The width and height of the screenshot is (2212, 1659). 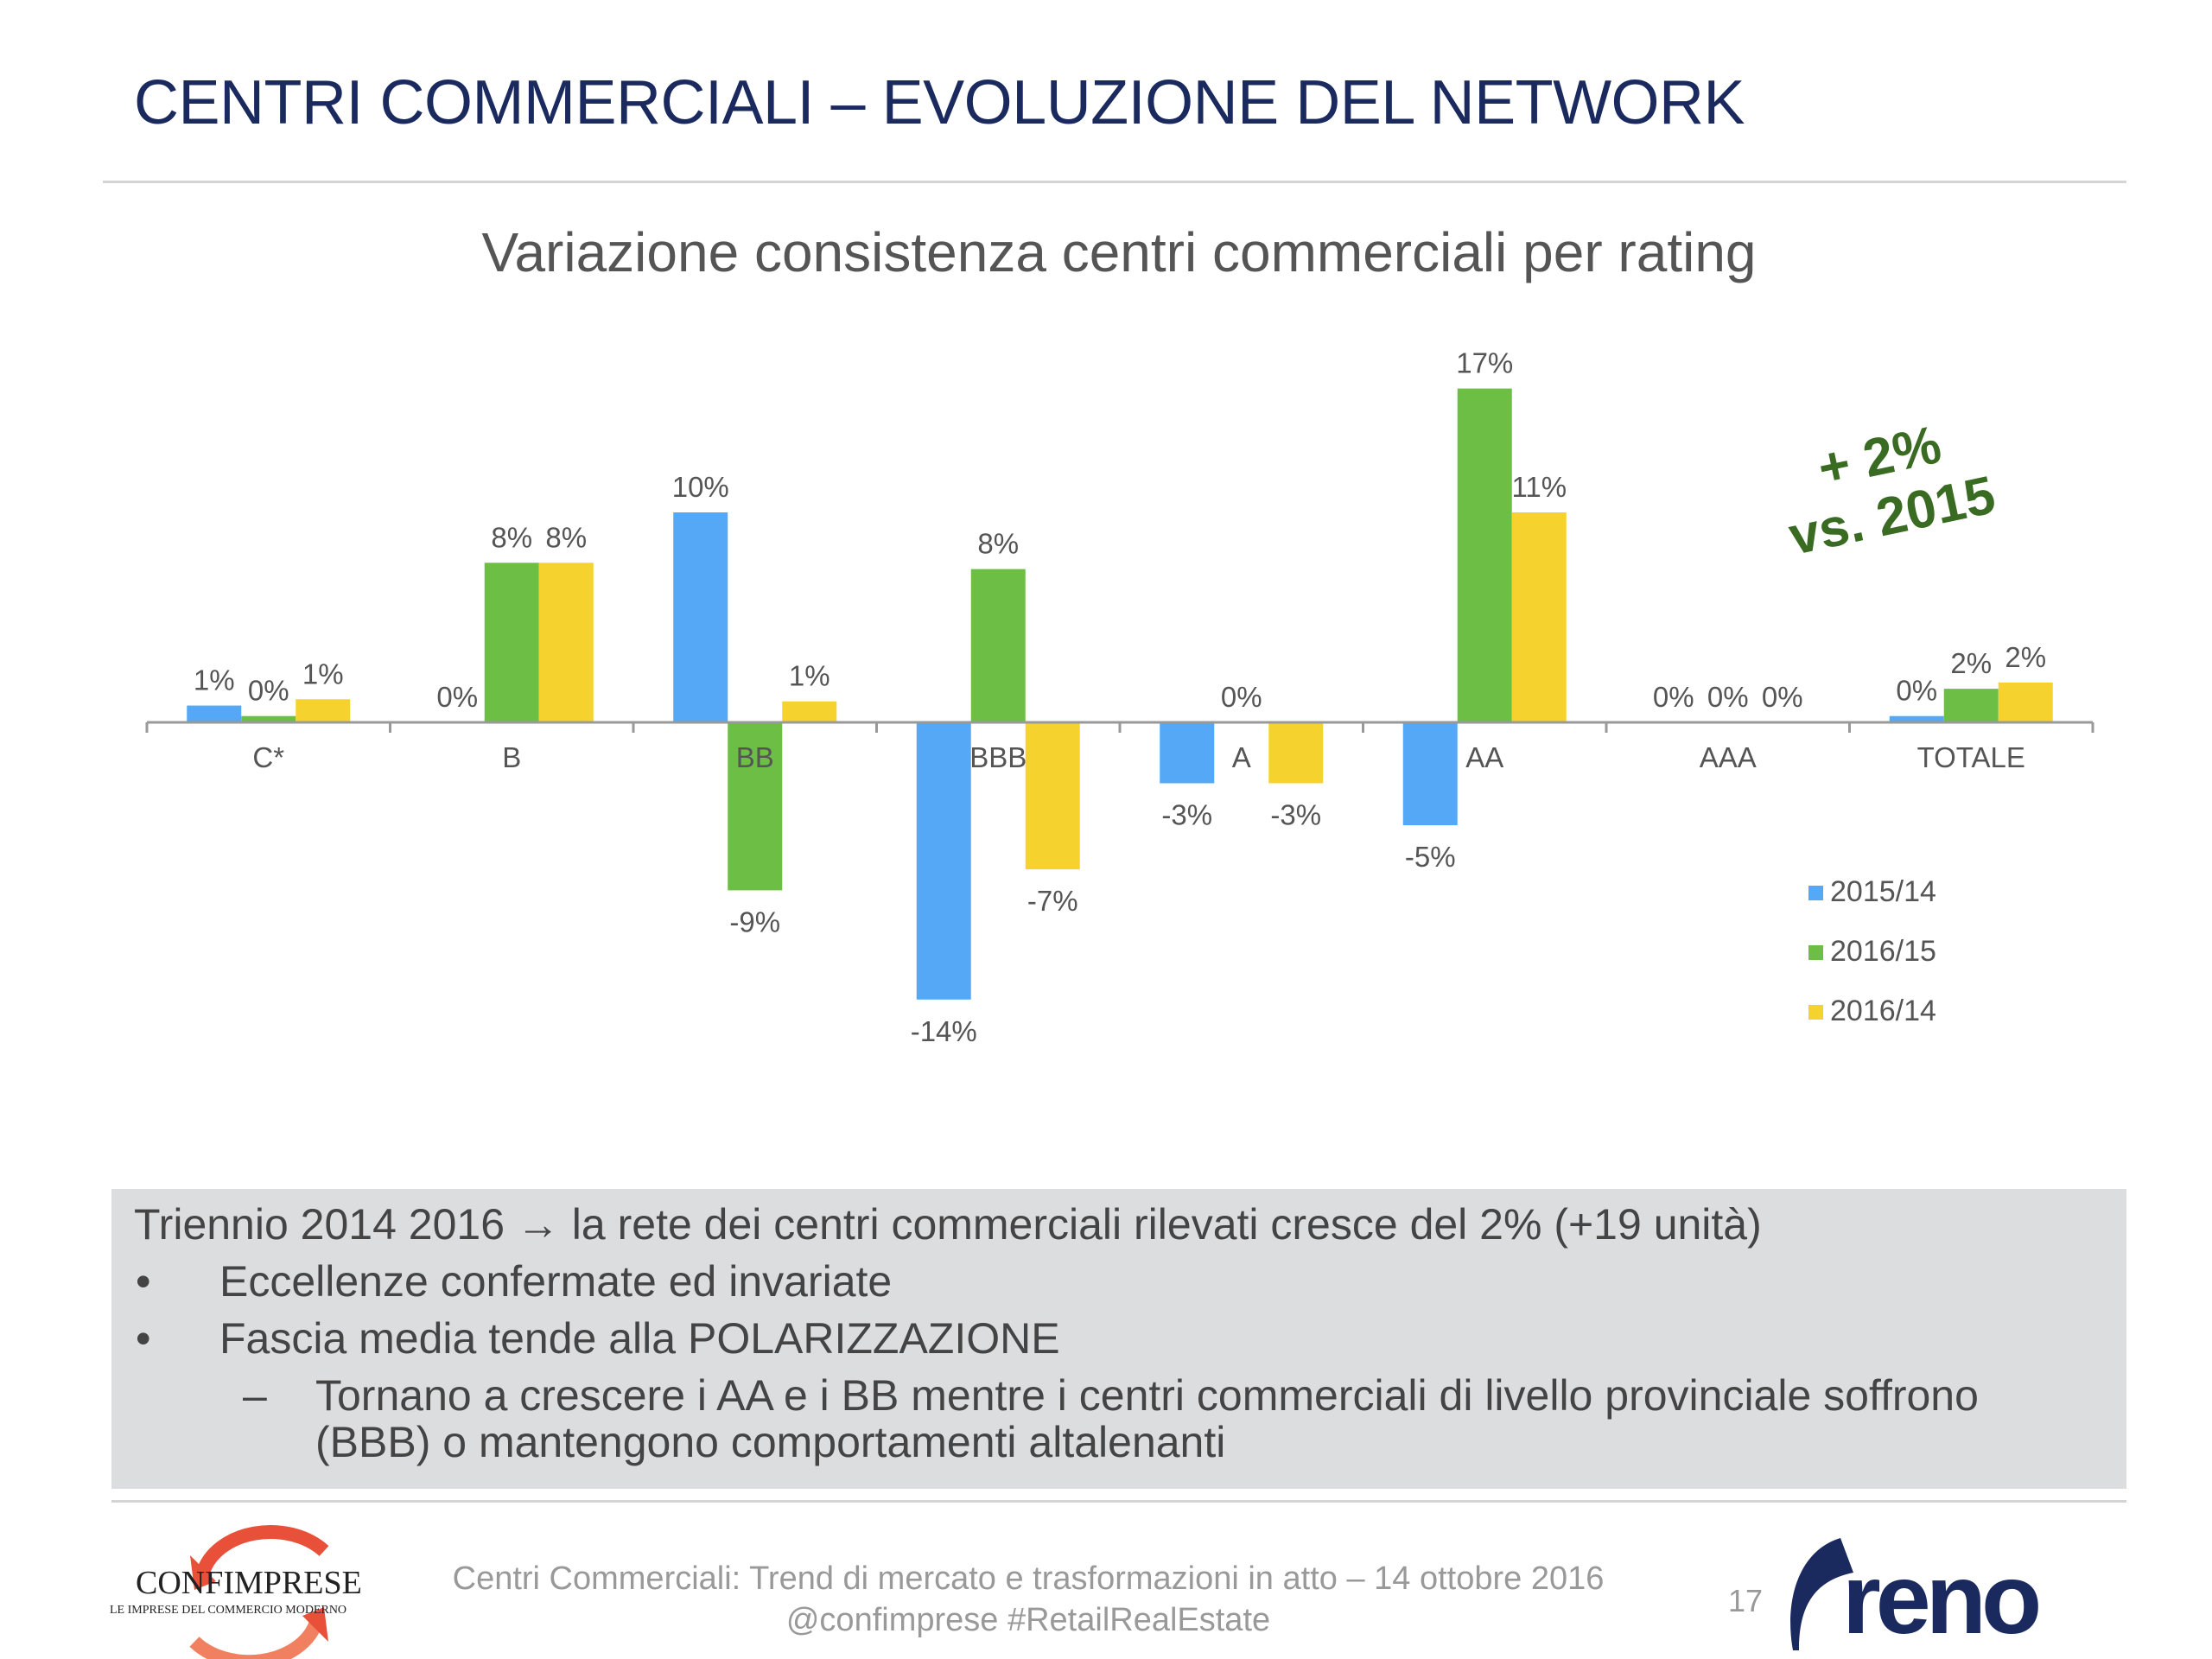 I want to click on reno-logo: reno, so click(x=1953, y=1596).